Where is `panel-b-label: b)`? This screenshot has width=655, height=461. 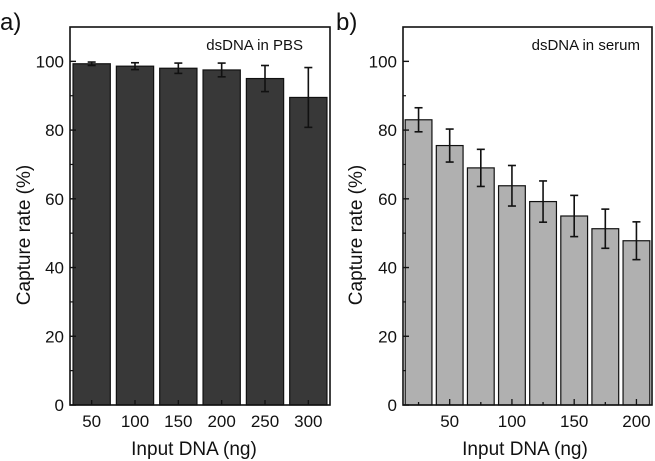 panel-b-label: b) is located at coordinates (346, 22).